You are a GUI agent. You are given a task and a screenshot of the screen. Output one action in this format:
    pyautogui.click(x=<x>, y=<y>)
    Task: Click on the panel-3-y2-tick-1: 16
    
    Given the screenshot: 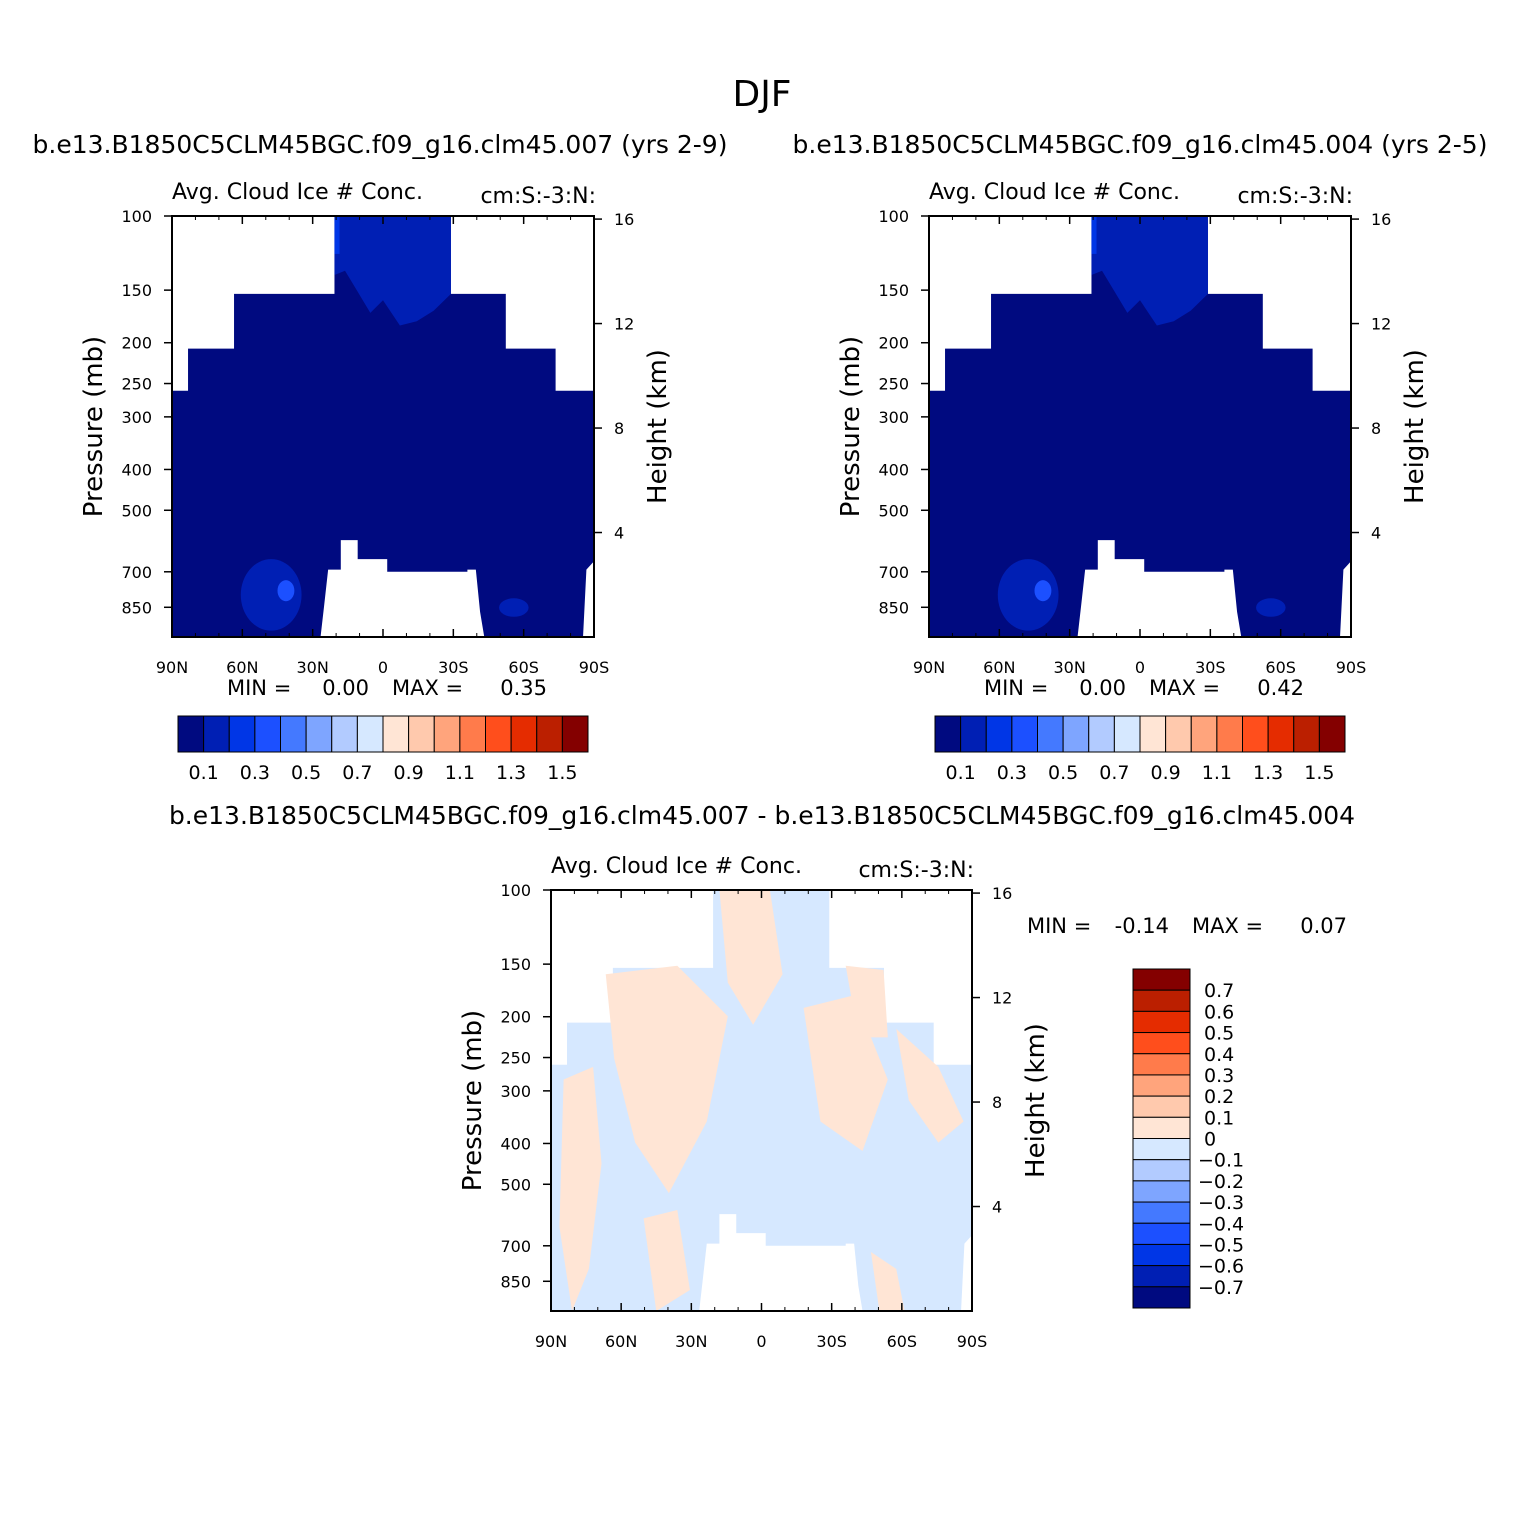 What is the action you would take?
    pyautogui.click(x=1002, y=893)
    